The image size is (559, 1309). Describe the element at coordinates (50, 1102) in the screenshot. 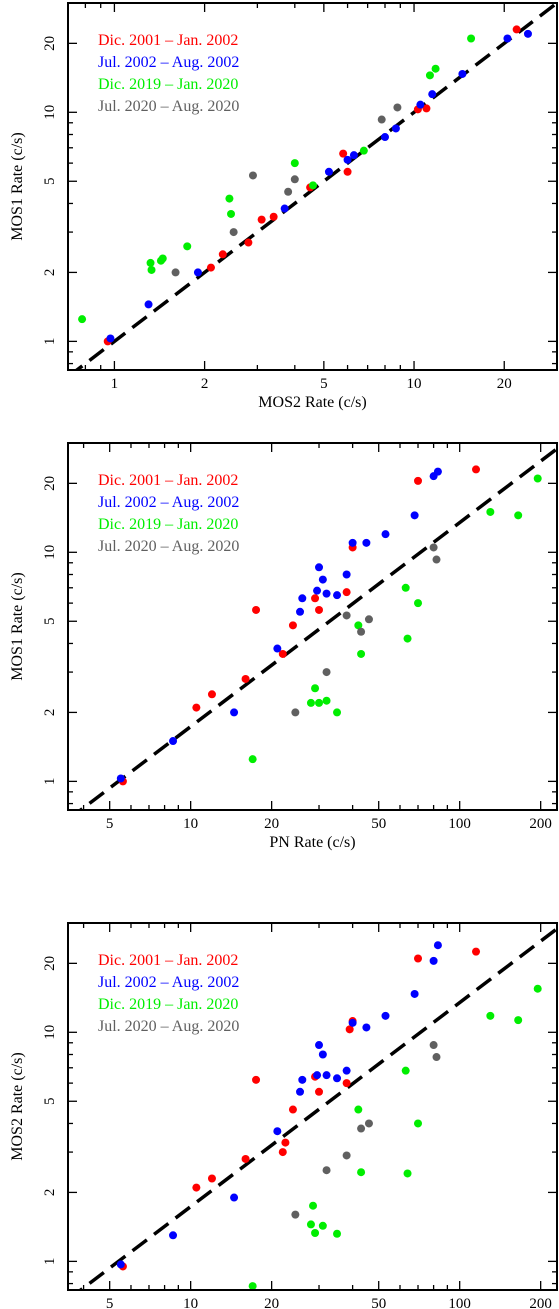

I see `y-tick-label: 5` at that location.